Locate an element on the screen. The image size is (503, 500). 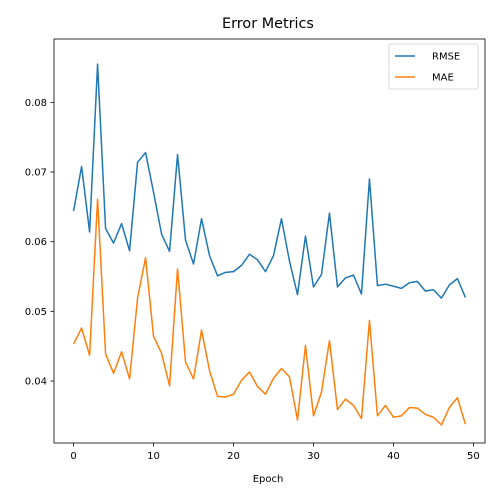
legend: RMSE MAE is located at coordinates (433, 66).